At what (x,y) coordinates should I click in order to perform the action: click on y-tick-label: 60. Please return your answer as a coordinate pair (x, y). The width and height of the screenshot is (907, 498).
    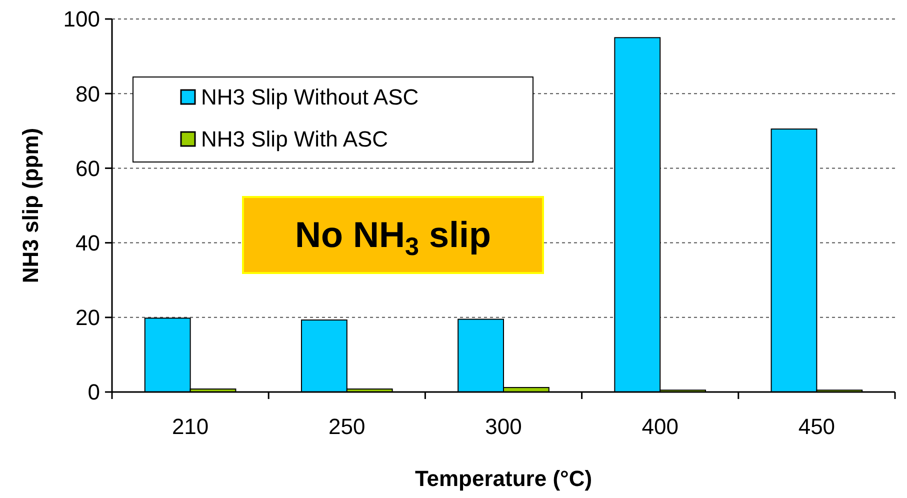
    Looking at the image, I should click on (88, 168).